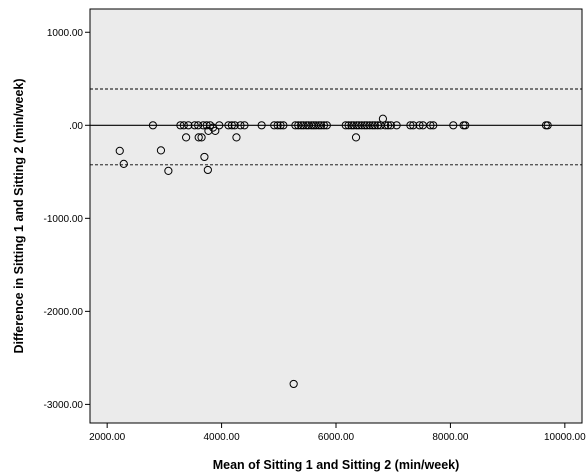 This screenshot has width=587, height=475. I want to click on y-tick-label: -1000.00, so click(64, 219).